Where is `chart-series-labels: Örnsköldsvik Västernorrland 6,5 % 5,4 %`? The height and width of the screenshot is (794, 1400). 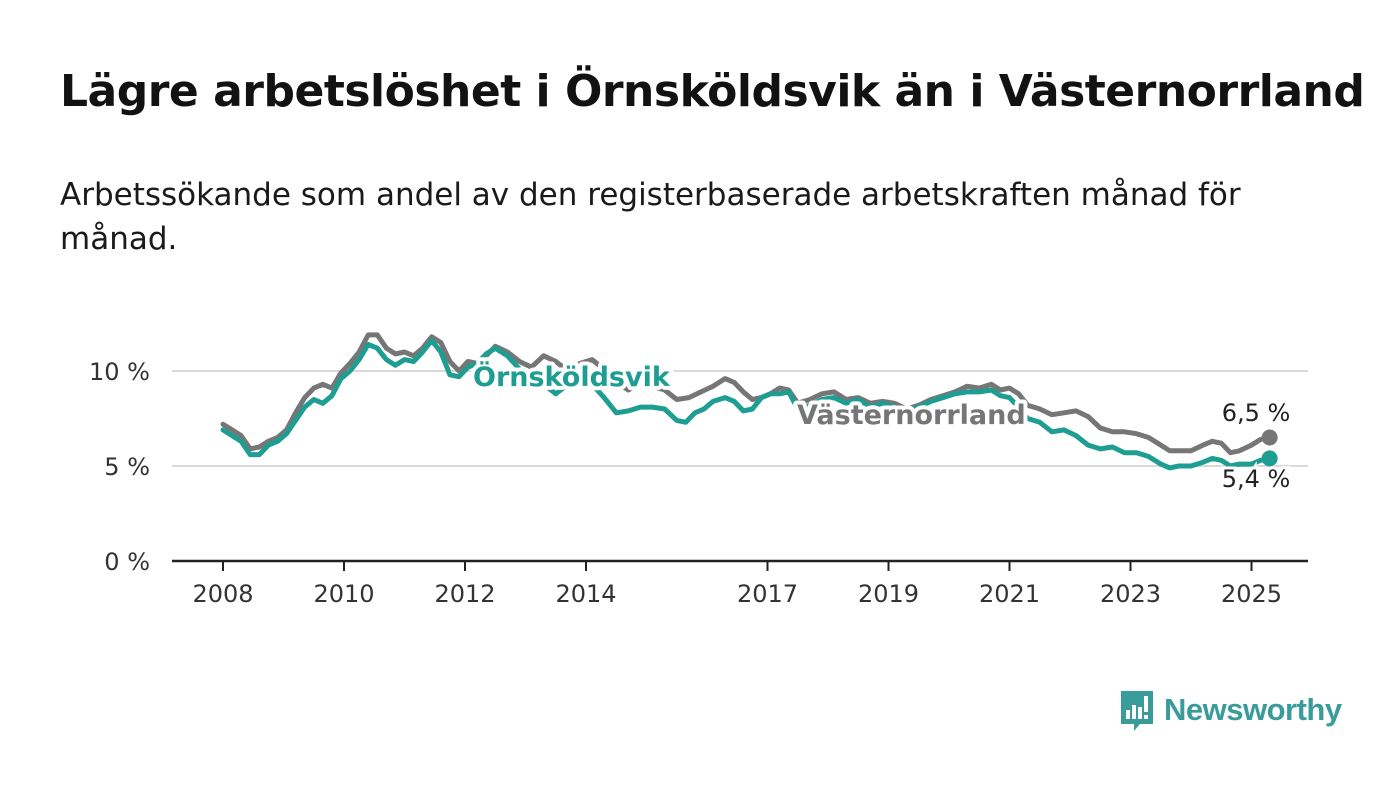 chart-series-labels: Örnsköldsvik Västernorrland 6,5 % 5,4 % is located at coordinates (881, 426).